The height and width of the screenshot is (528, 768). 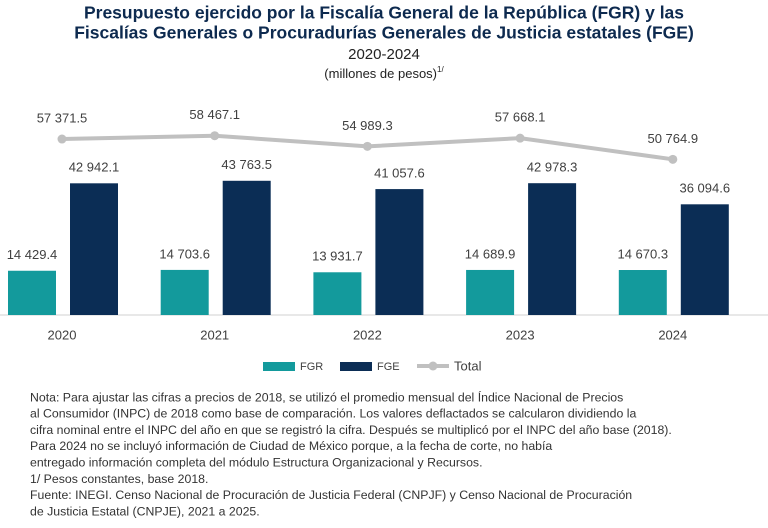 I want to click on legend-marker, so click(x=433, y=366).